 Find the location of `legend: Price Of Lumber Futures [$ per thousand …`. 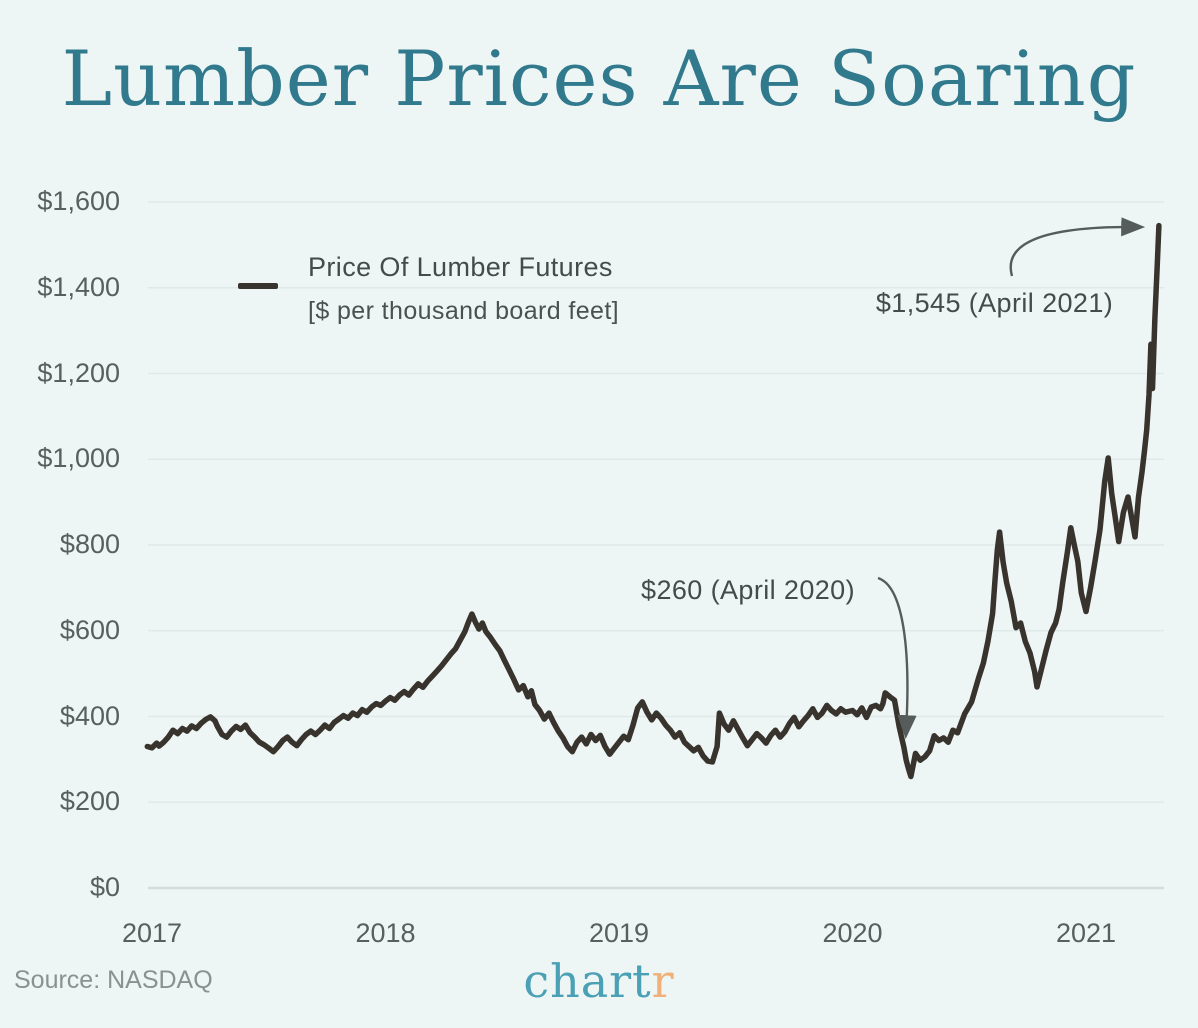

legend: Price Of Lumber Futures [$ per thousand … is located at coordinates (428, 289).